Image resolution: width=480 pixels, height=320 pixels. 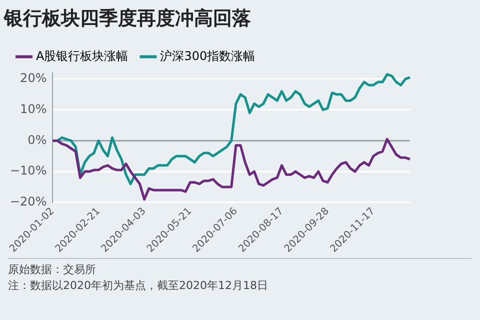 What do you see at coordinates (127, 18) in the screenshot?
I see `chart-title: 银行板块四季度再度冲高回落` at bounding box center [127, 18].